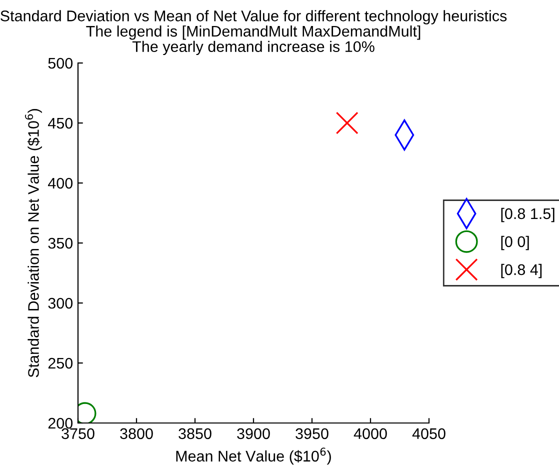 Image resolution: width=559 pixels, height=469 pixels. I want to click on legend-label: [0.8 1.5], so click(527, 215).